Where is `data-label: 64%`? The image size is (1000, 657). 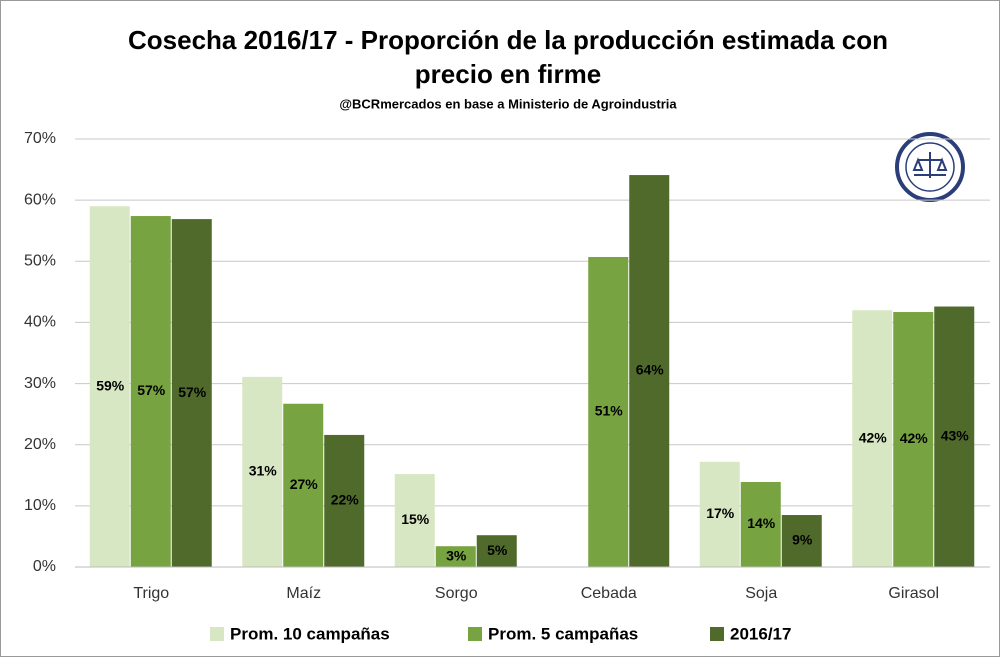 data-label: 64% is located at coordinates (650, 370).